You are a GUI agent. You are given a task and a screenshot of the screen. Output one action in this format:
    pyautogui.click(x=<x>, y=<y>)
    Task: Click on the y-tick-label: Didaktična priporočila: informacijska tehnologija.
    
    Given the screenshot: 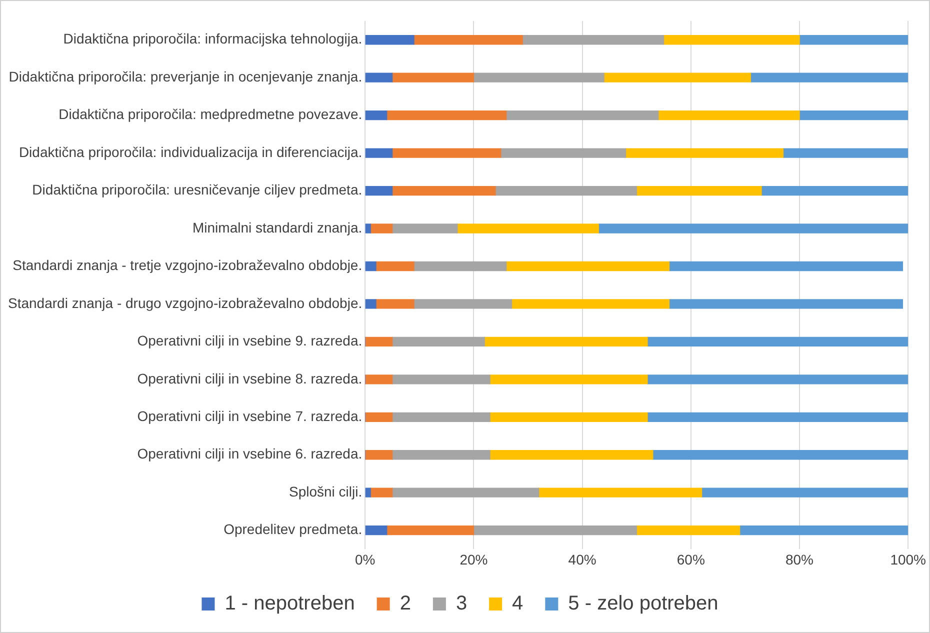 What is the action you would take?
    pyautogui.click(x=212, y=38)
    